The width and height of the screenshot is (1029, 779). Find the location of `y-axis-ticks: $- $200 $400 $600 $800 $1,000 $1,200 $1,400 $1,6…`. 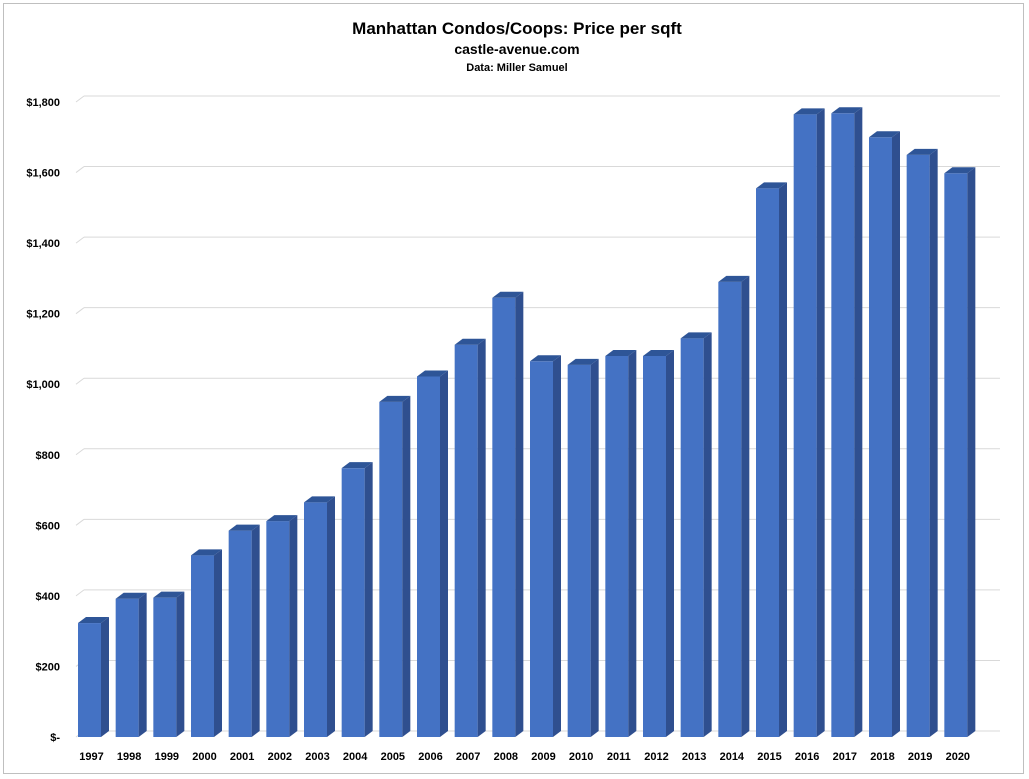

y-axis-ticks: $- $200 $400 $600 $800 $1,000 $1,200 $1,400 $1,6… is located at coordinates (43, 420).